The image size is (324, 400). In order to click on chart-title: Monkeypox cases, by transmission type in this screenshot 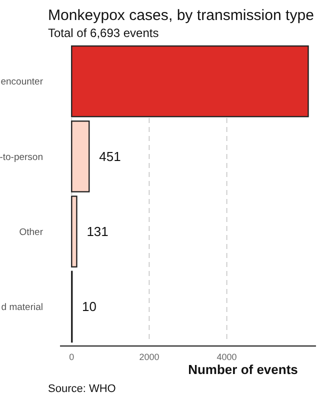, I will do `click(181, 15)`.